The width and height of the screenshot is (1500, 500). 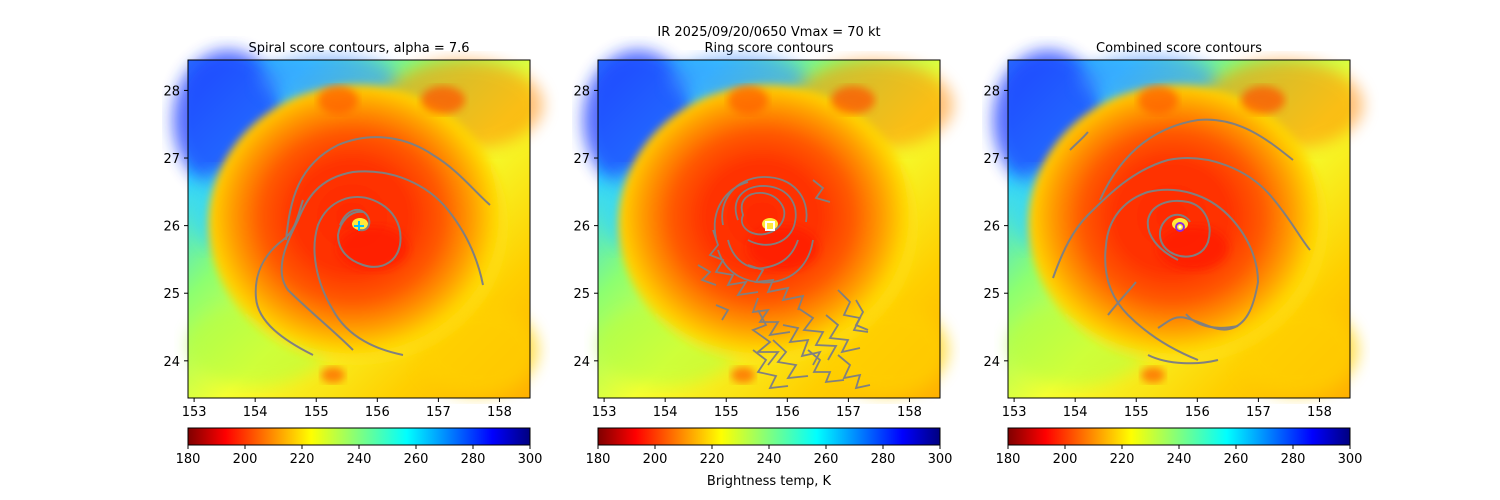 What do you see at coordinates (768, 32) in the screenshot?
I see `figure-suptitle: IR 2025/09/20/0650 Vmax = 70 kt` at bounding box center [768, 32].